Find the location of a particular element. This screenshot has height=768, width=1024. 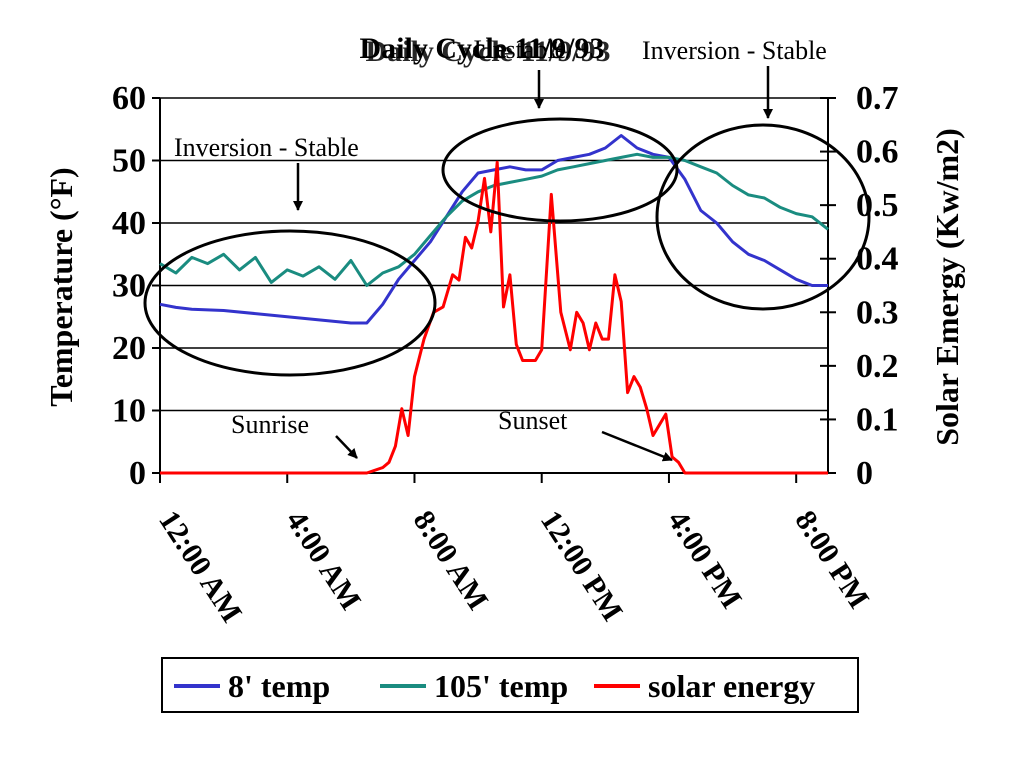

inversion-left-ellipse is located at coordinates (290, 303).